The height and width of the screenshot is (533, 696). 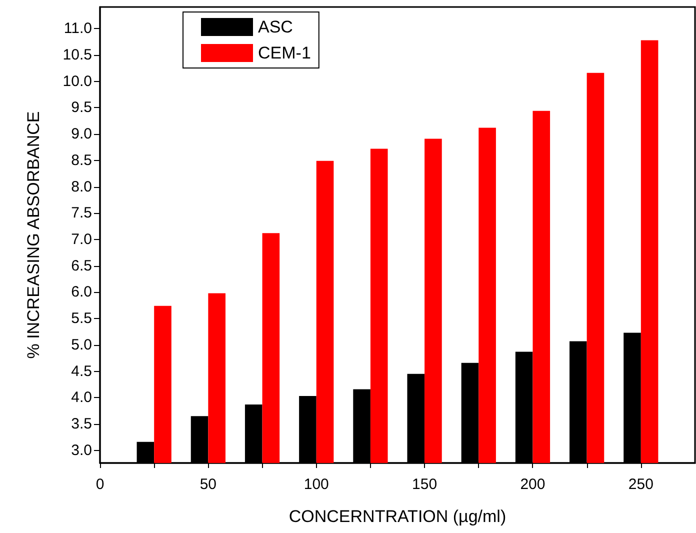 What do you see at coordinates (641, 484) in the screenshot?
I see `x-tick-label: 250` at bounding box center [641, 484].